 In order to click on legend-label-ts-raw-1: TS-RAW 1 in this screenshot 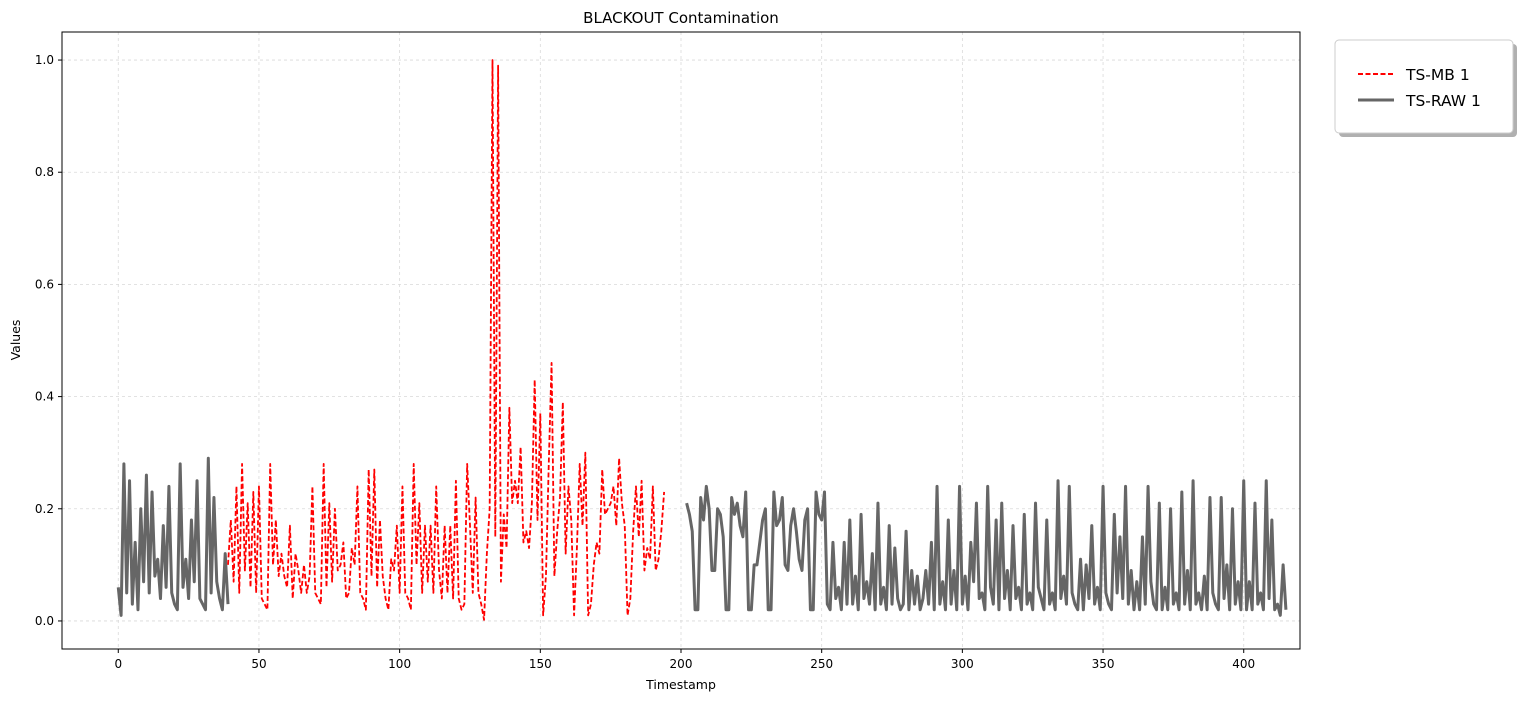, I will do `click(1443, 101)`.